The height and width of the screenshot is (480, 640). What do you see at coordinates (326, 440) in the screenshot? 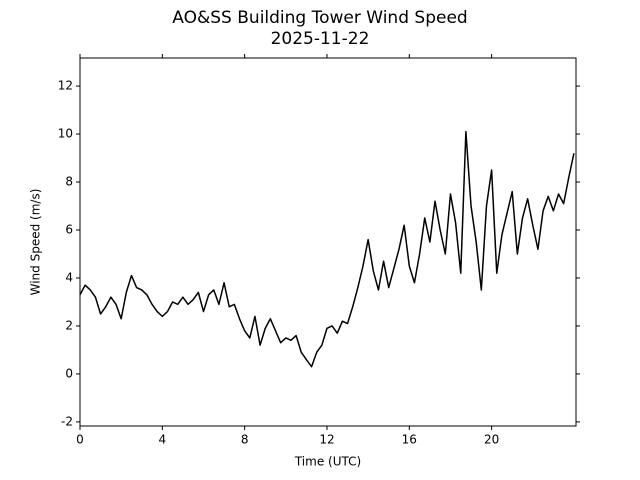
I see `x-tick-label: 12` at bounding box center [326, 440].